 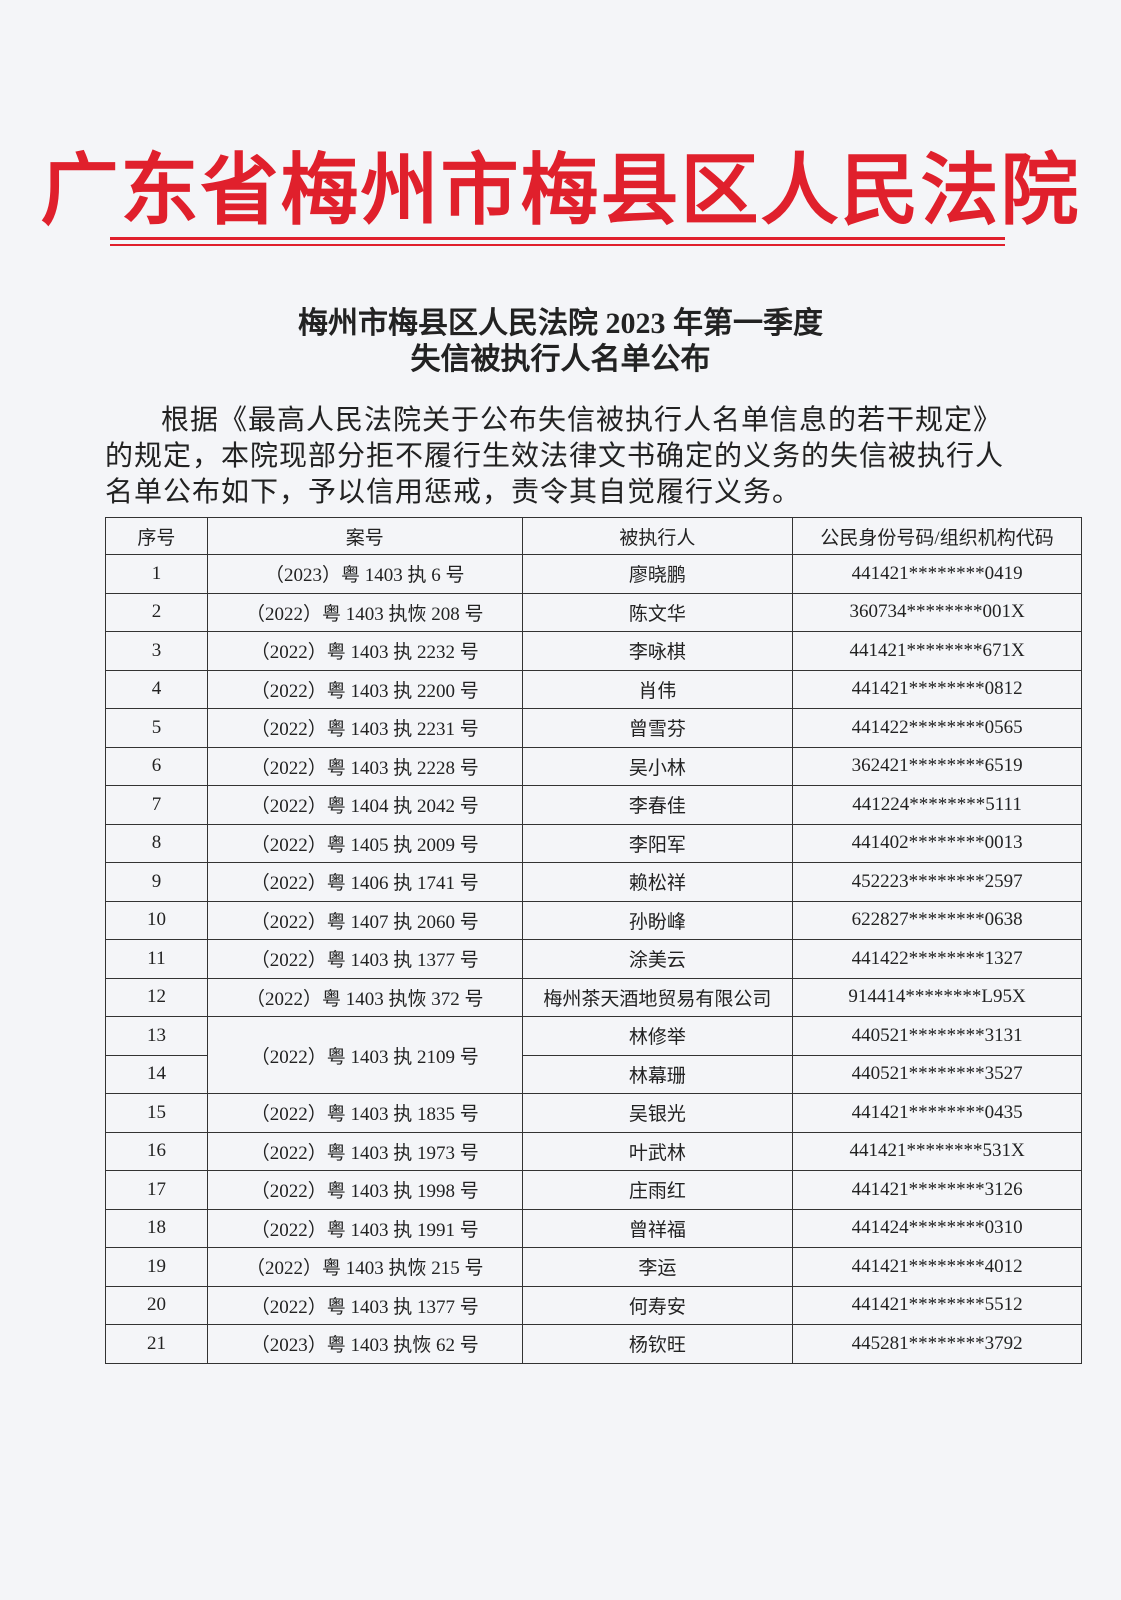 What do you see at coordinates (937, 536) in the screenshot?
I see `column-header: 公民身份号码/组织机构代码` at bounding box center [937, 536].